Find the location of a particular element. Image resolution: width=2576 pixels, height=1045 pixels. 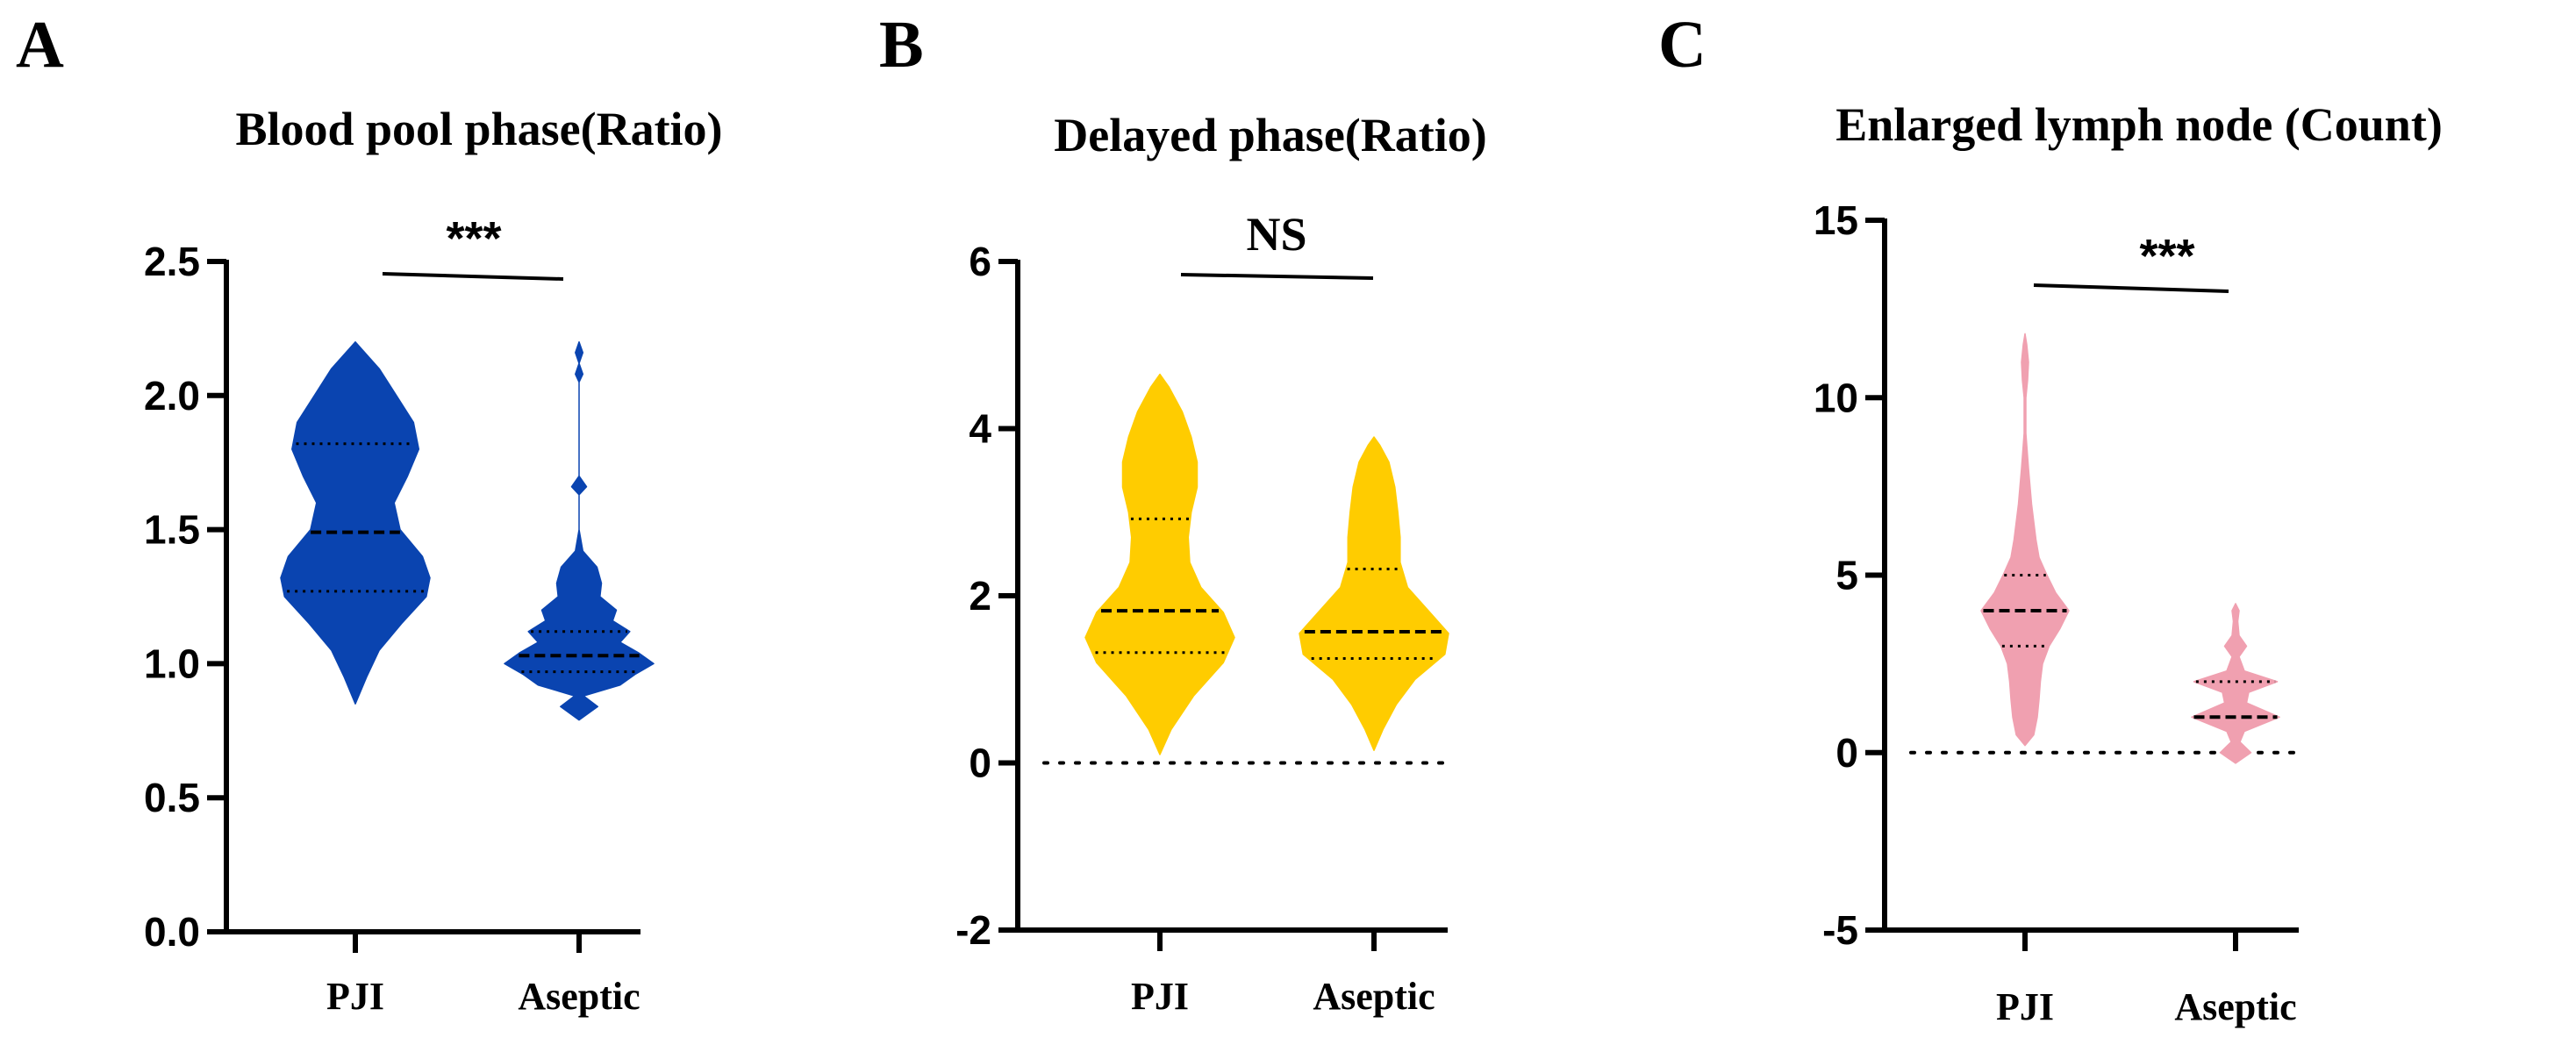

panel-c-y-tick-label: 15 is located at coordinates (1836, 220).